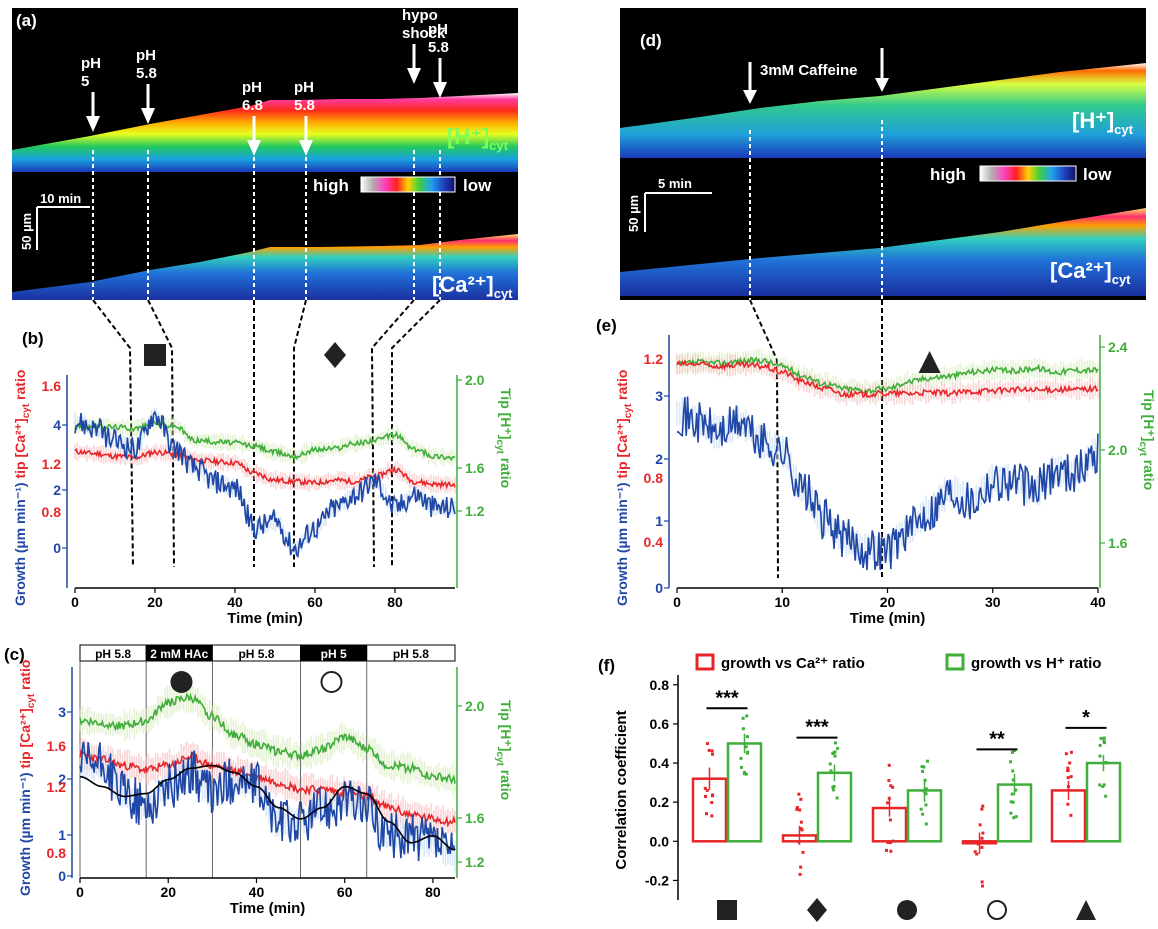 This screenshot has height=929, width=1158. I want to click on left-axis-label-ratio: ratio, so click(25, 677).